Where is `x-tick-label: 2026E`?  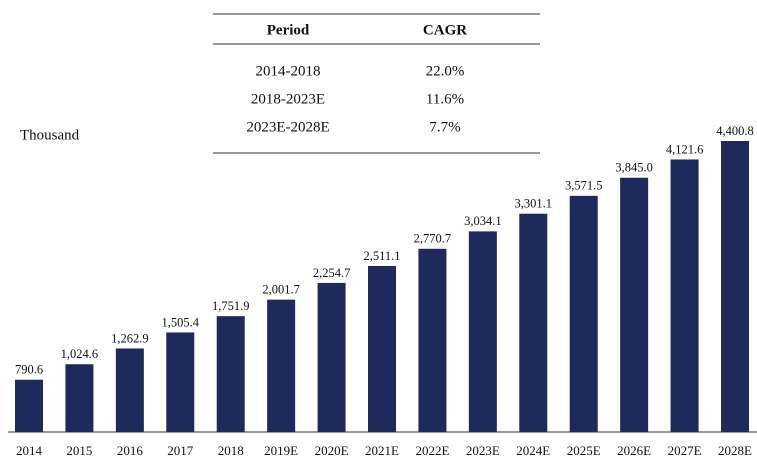
x-tick-label: 2026E is located at coordinates (634, 450).